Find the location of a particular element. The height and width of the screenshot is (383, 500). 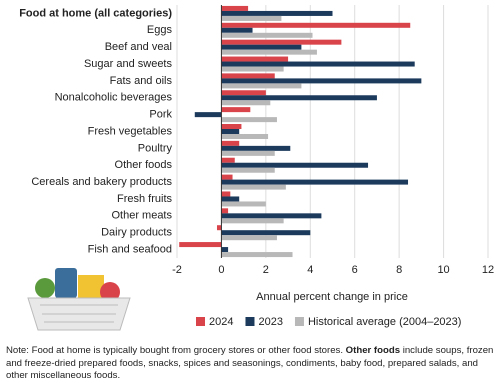

y-tick-label: Fresh fruits is located at coordinates (145, 199).